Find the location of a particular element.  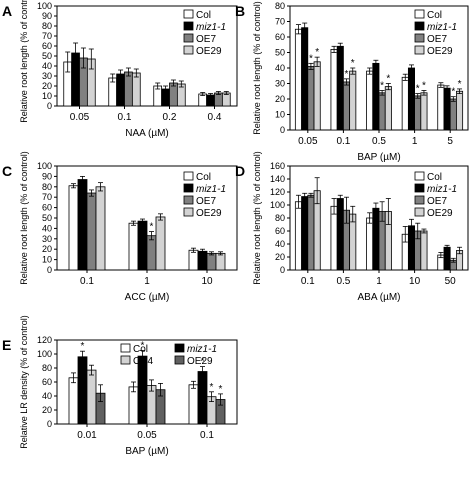

x-axis-label: BAP (µM) is located at coordinates (378, 157).